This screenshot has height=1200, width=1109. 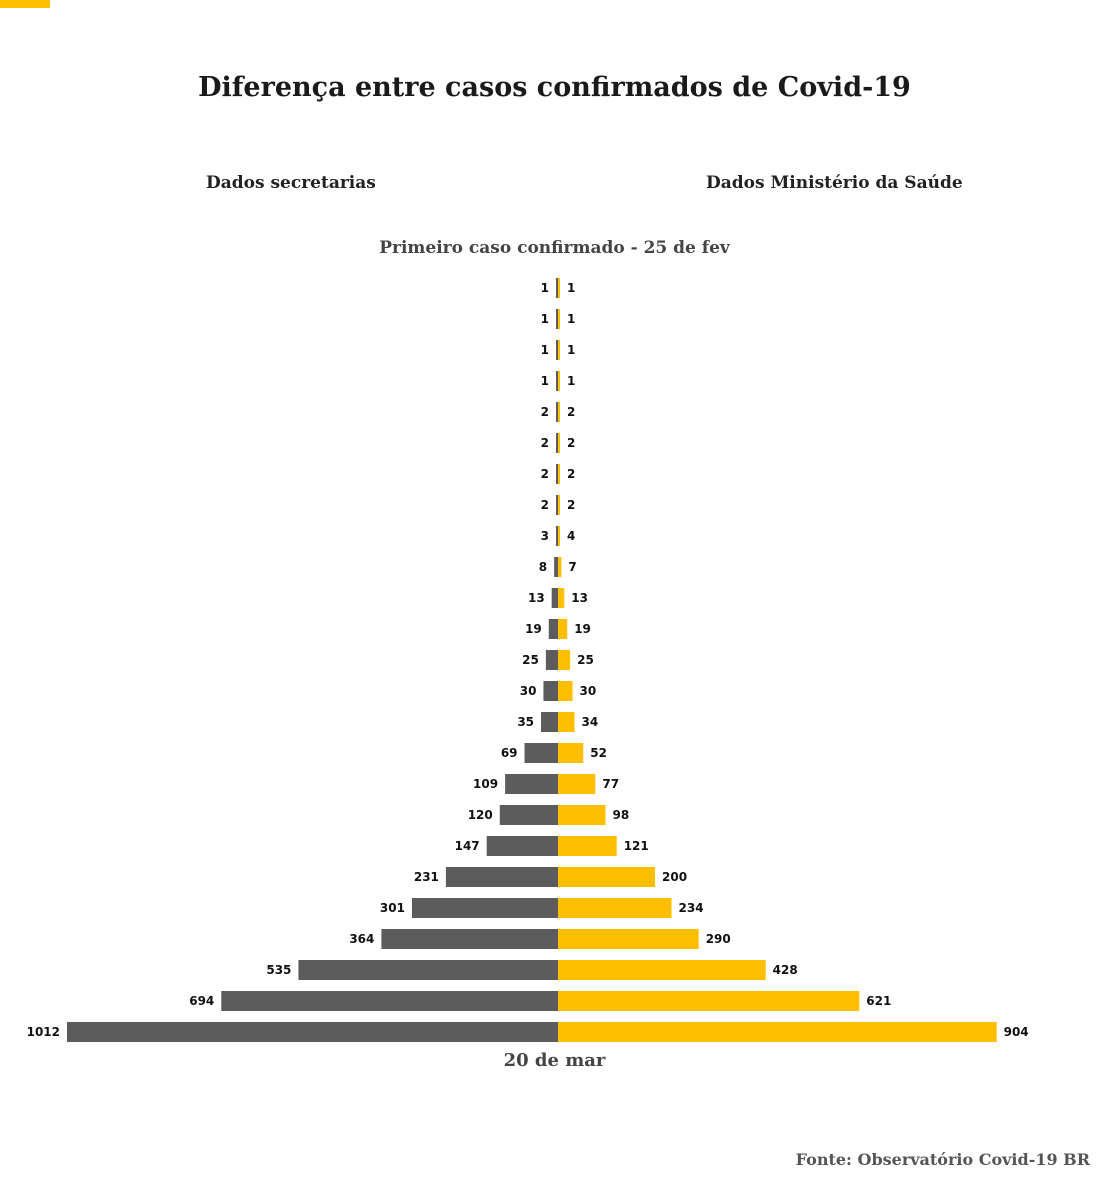 What do you see at coordinates (718, 939) in the screenshot?
I see `data-label-ministerio: 290` at bounding box center [718, 939].